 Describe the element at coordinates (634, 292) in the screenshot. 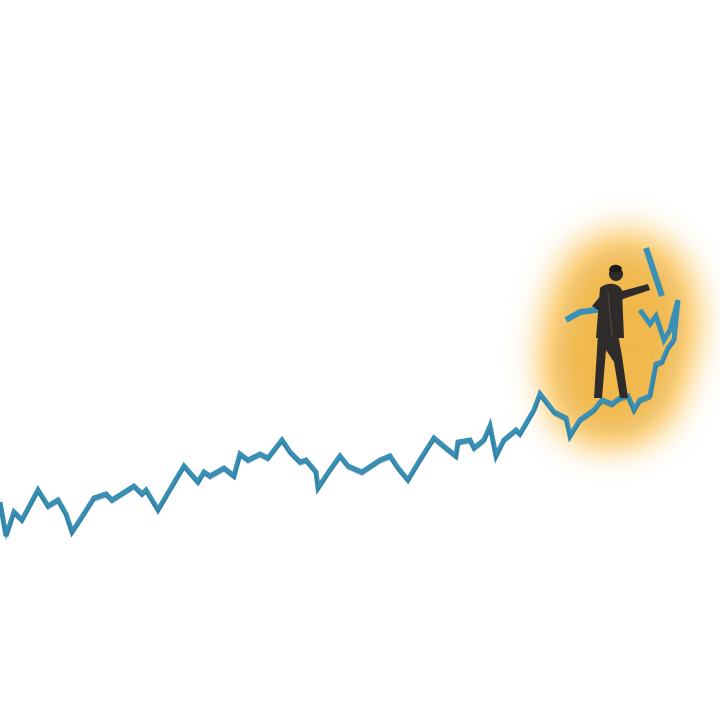

I see `figure-arm-raised` at that location.